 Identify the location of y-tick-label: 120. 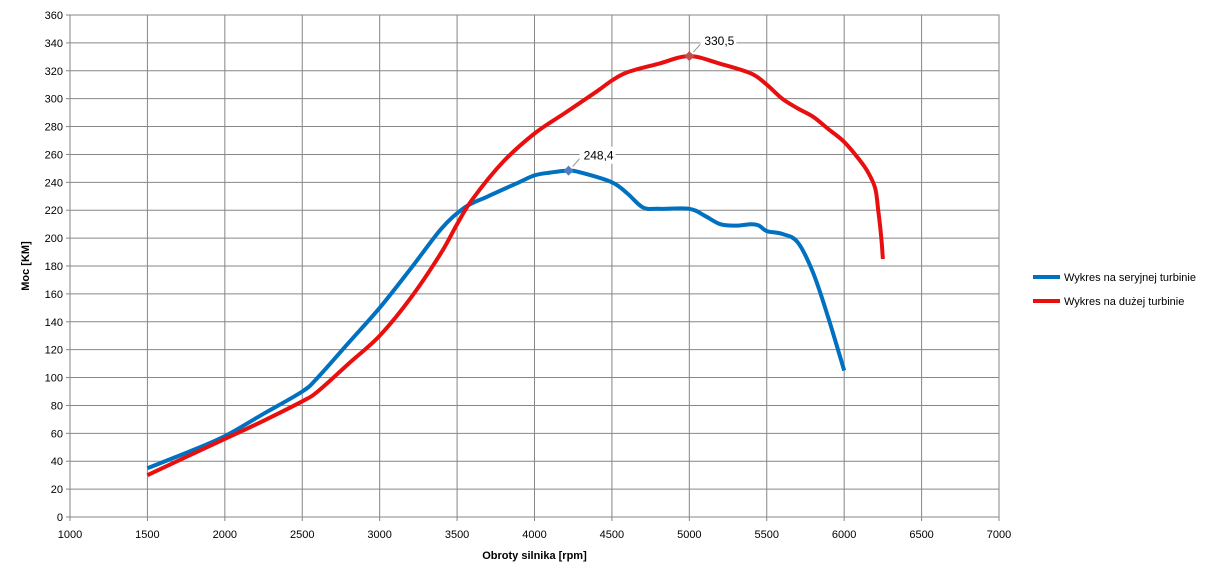
(54, 351).